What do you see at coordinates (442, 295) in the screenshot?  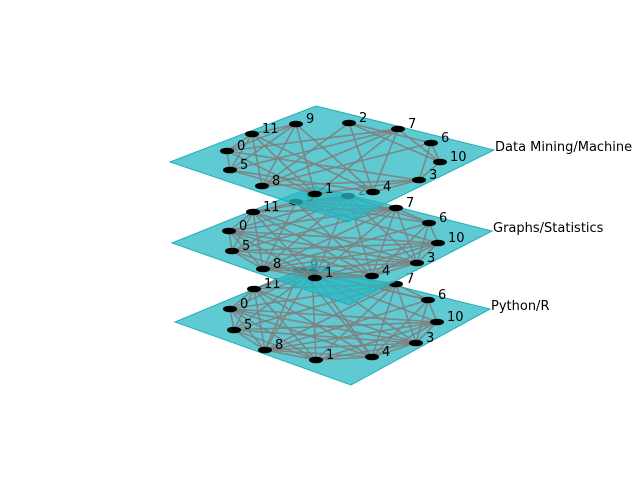 I see `node-label-6: 6` at bounding box center [442, 295].